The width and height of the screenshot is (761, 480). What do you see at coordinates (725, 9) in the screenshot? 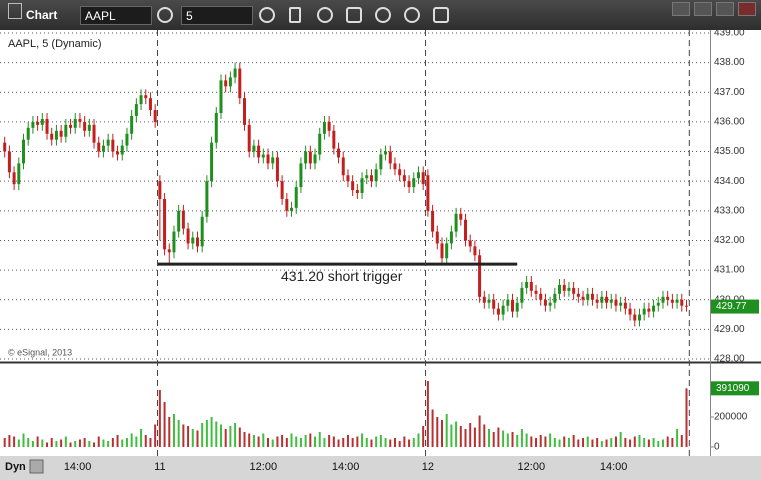
I see `restore-button` at bounding box center [725, 9].